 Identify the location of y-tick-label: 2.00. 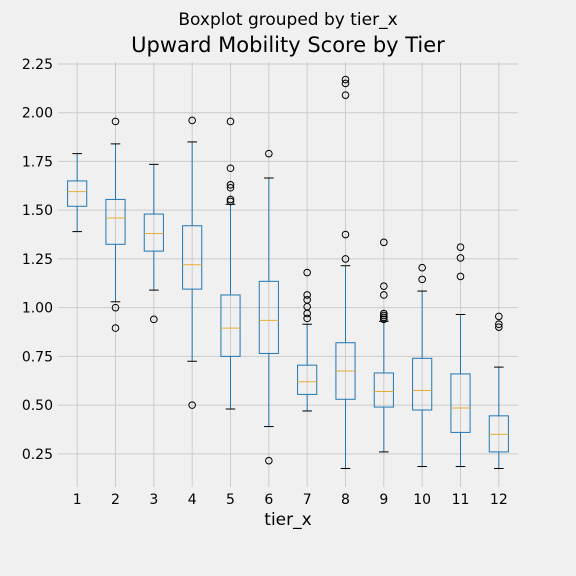
(37, 114).